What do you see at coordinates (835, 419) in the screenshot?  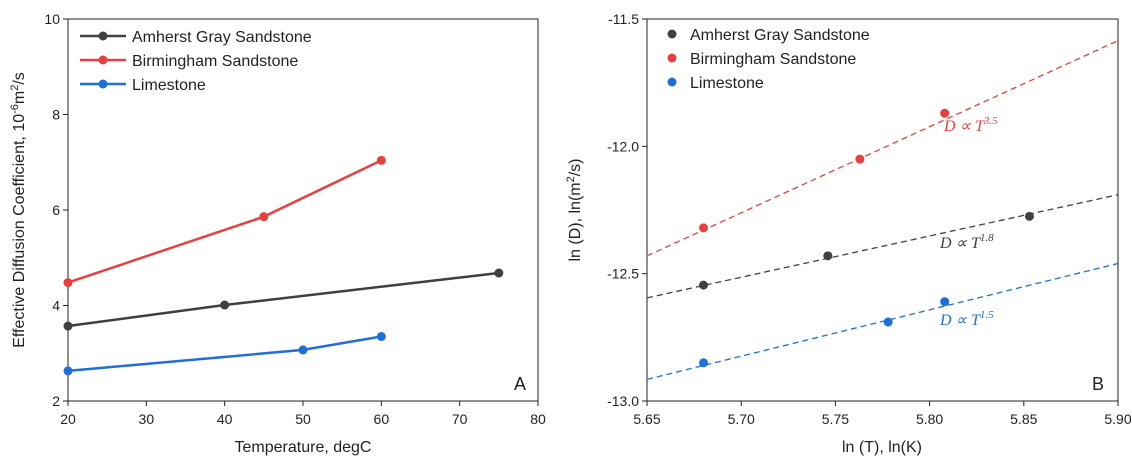 I see `b-x-tick-label: 5.75` at bounding box center [835, 419].